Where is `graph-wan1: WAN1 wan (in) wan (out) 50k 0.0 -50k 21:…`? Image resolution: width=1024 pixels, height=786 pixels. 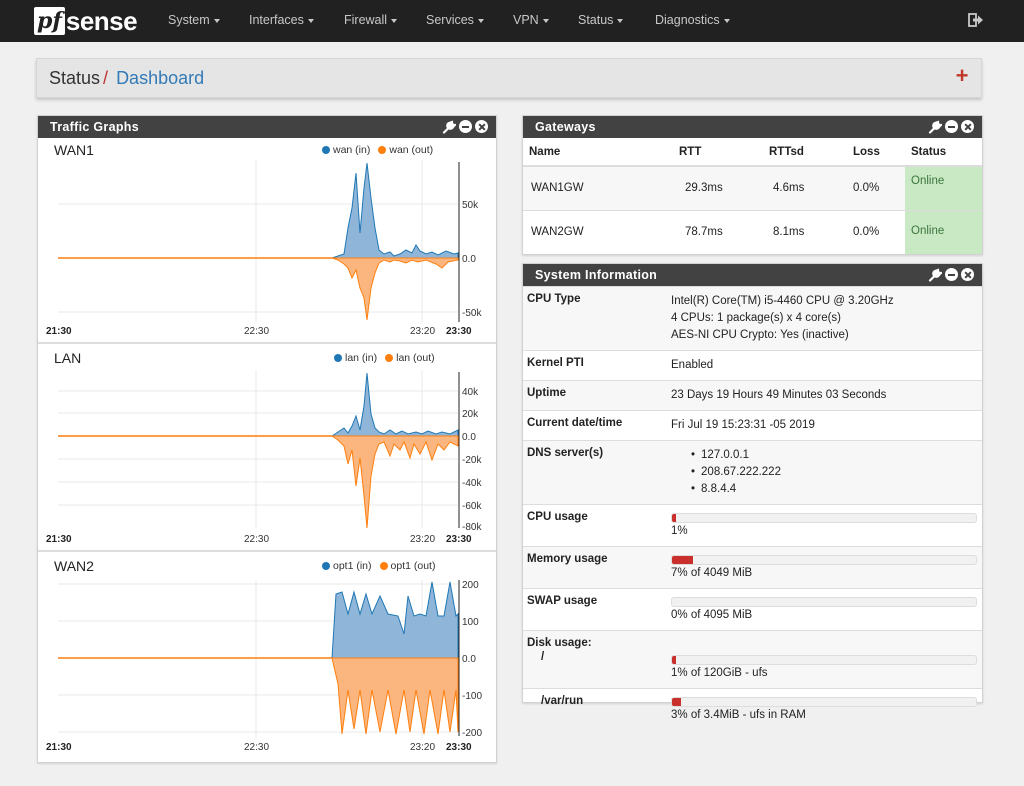 graph-wan1: WAN1 wan (in) wan (out) 50k 0.0 -50k 21:… is located at coordinates (267, 241).